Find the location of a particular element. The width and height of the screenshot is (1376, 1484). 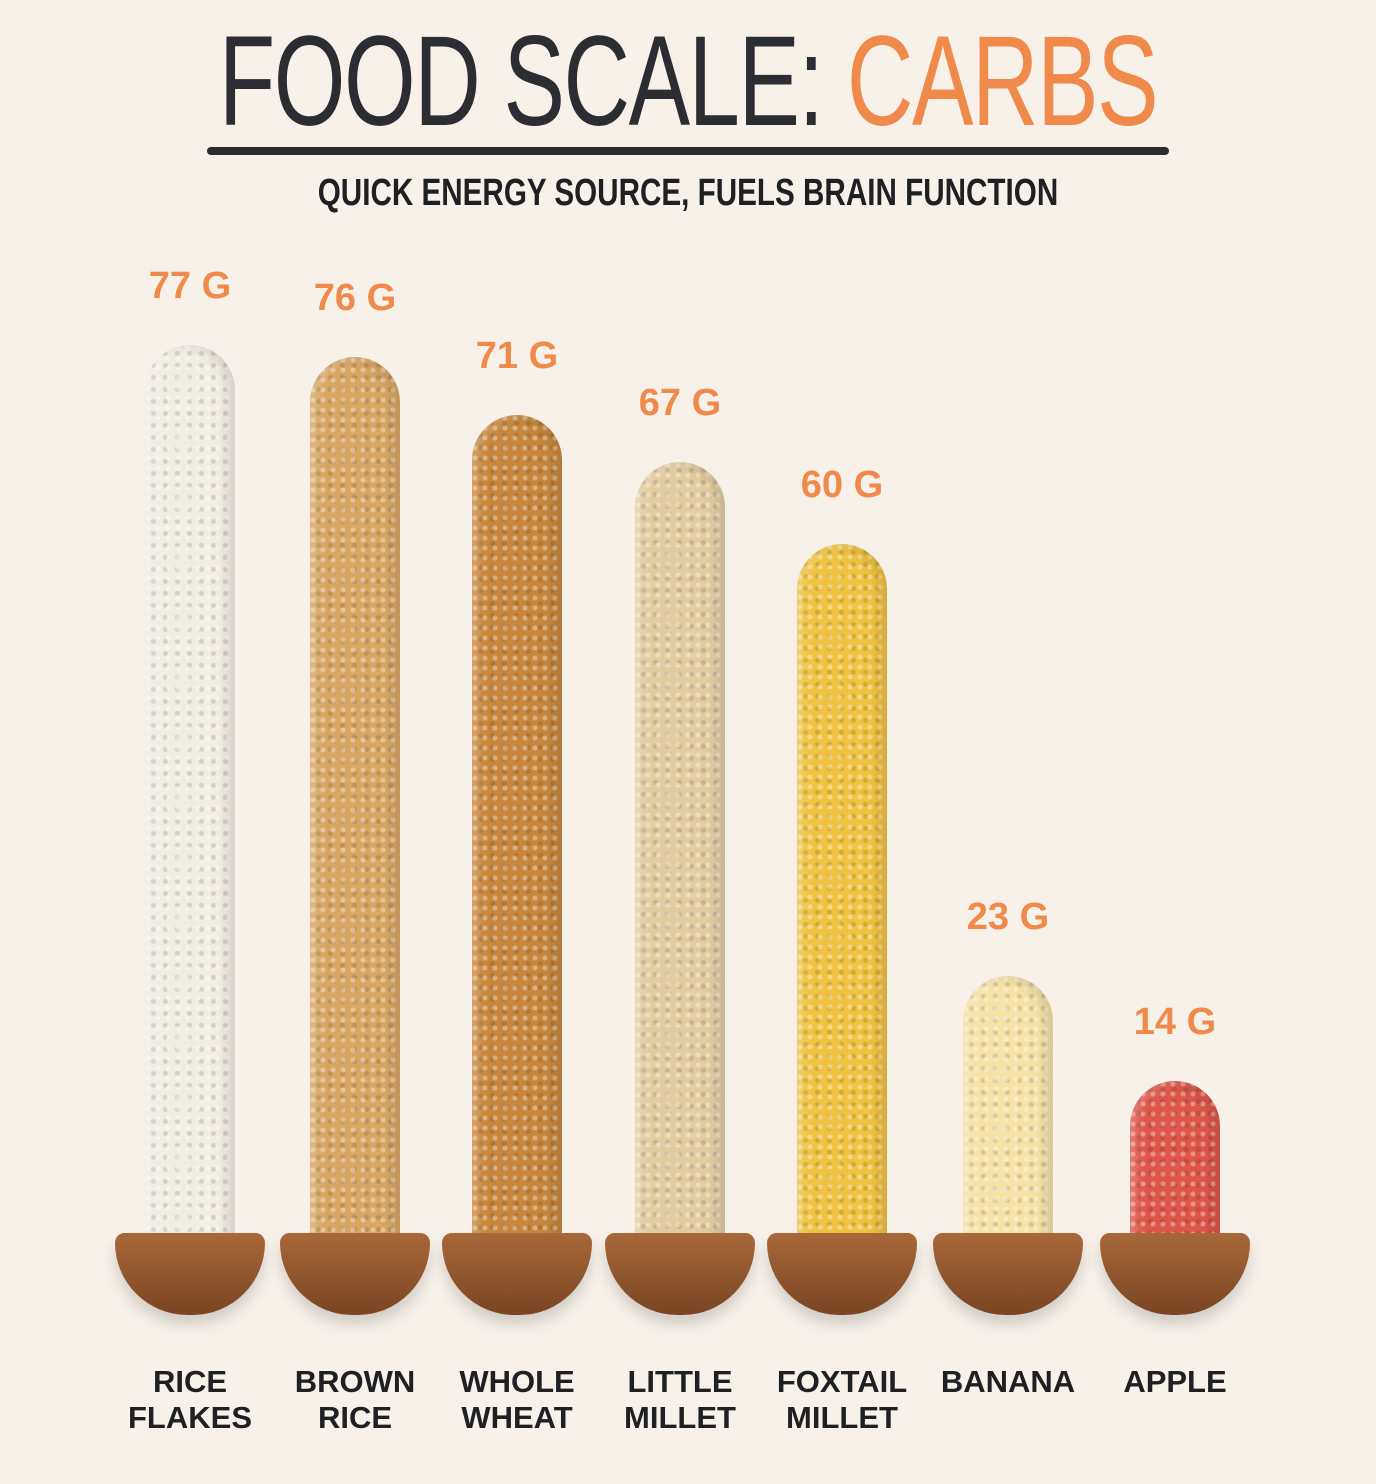

category-label: APPLE is located at coordinates (1175, 1381).